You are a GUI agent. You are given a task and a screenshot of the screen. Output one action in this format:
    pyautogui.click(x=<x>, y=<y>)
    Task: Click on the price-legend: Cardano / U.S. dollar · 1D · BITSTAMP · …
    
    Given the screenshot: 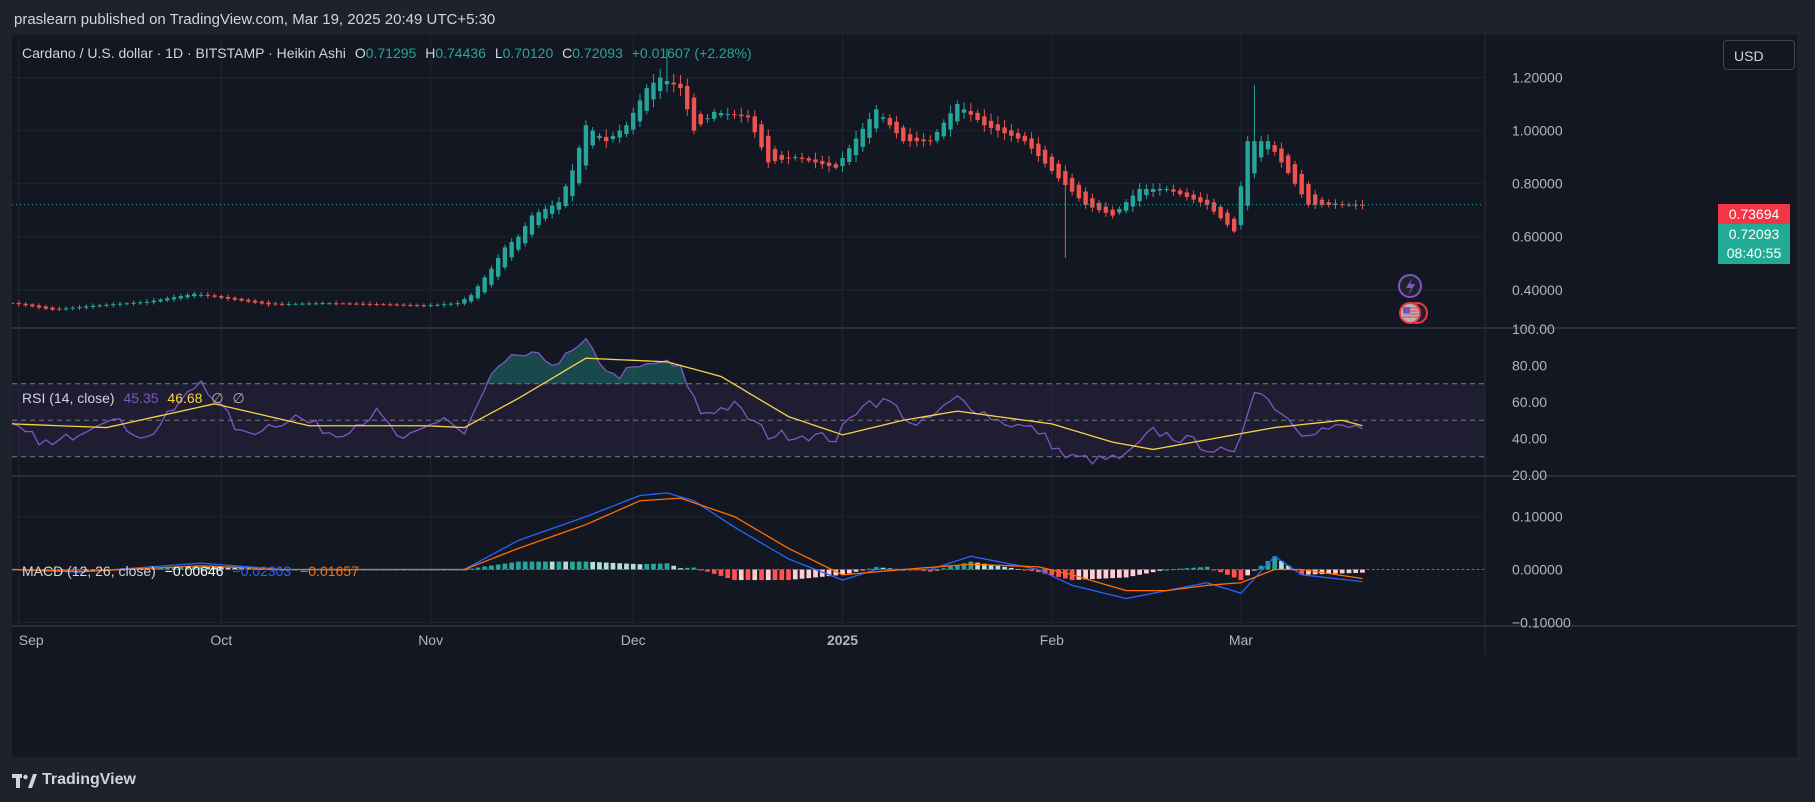 What is the action you would take?
    pyautogui.click(x=389, y=53)
    